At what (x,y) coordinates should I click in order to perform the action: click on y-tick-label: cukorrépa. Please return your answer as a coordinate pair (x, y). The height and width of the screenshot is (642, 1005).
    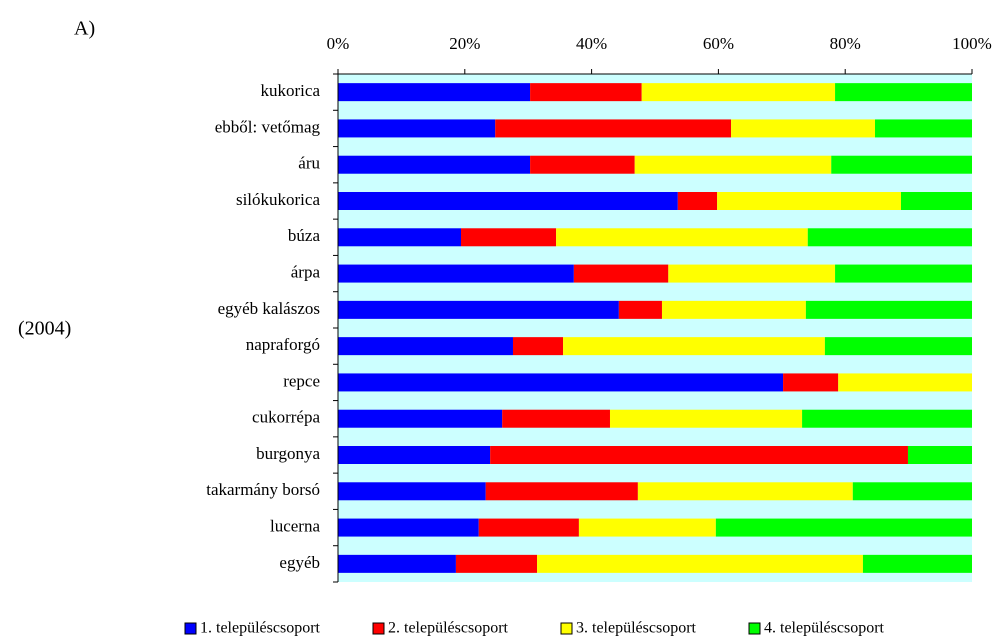
    Looking at the image, I should click on (286, 417).